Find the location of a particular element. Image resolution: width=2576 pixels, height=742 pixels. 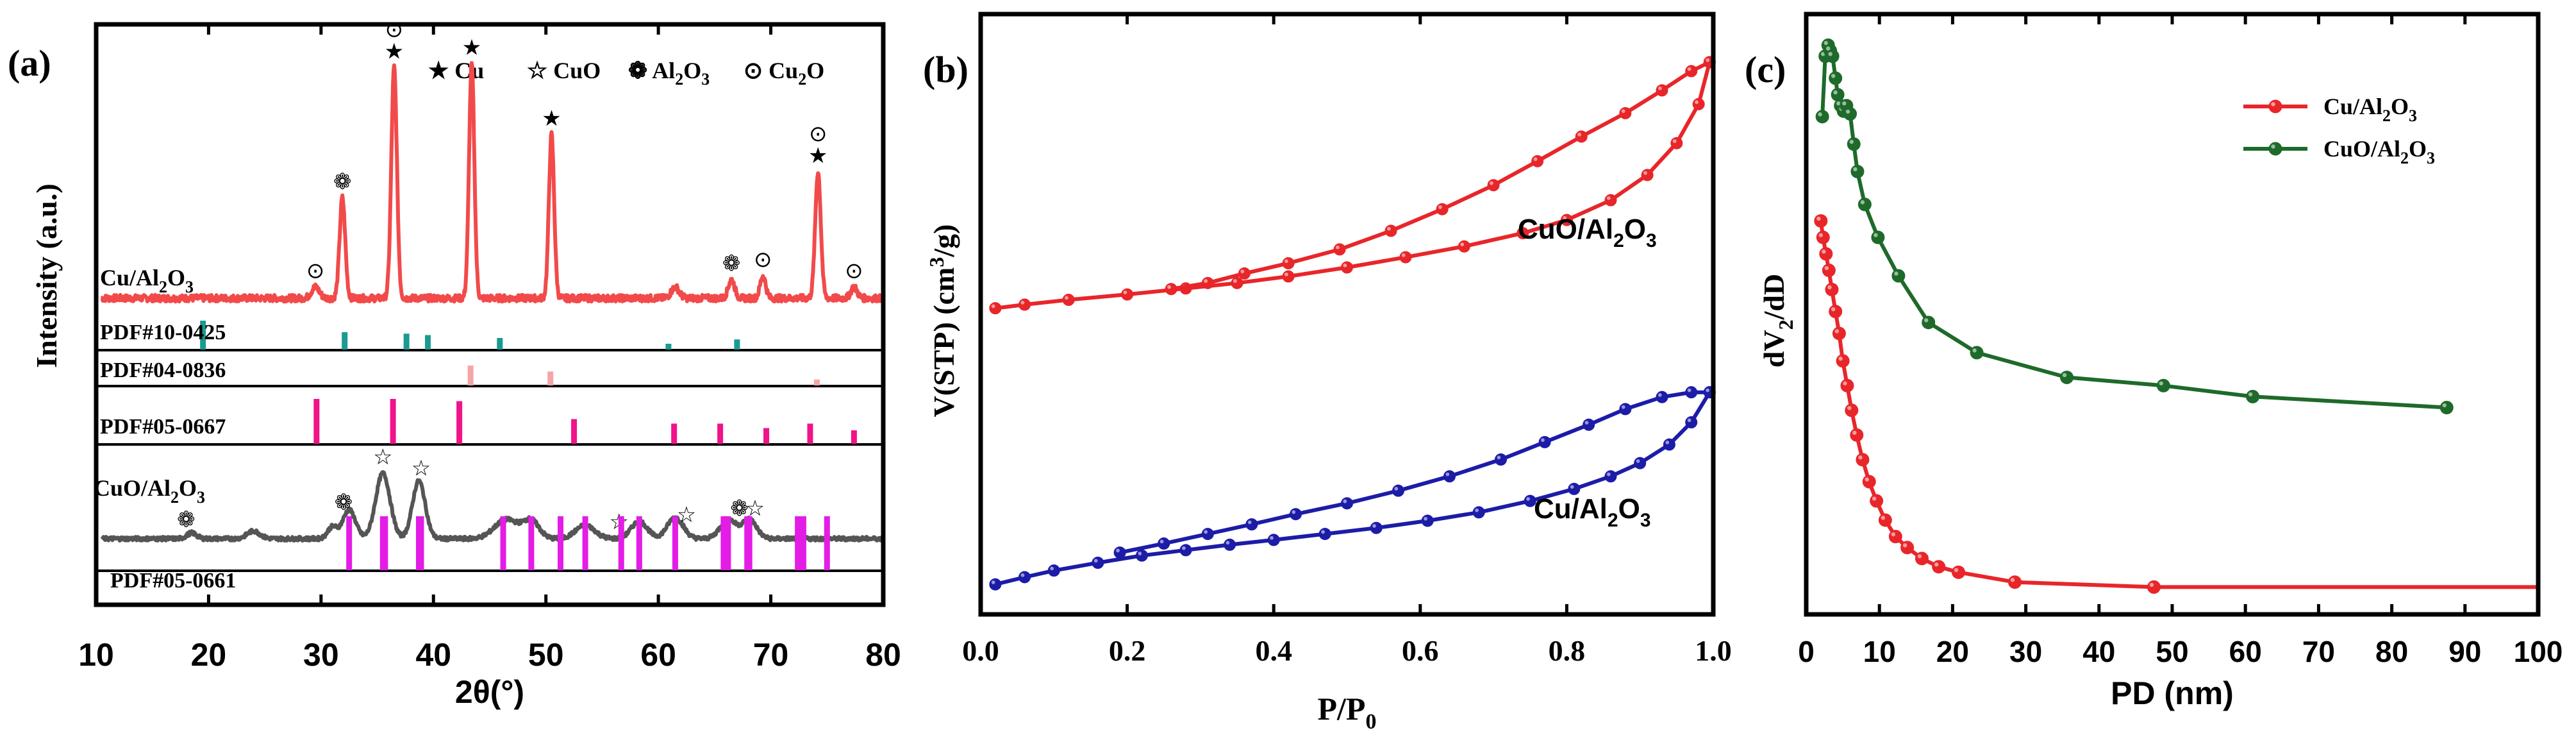

x-tick-label: 50 is located at coordinates (546, 655).